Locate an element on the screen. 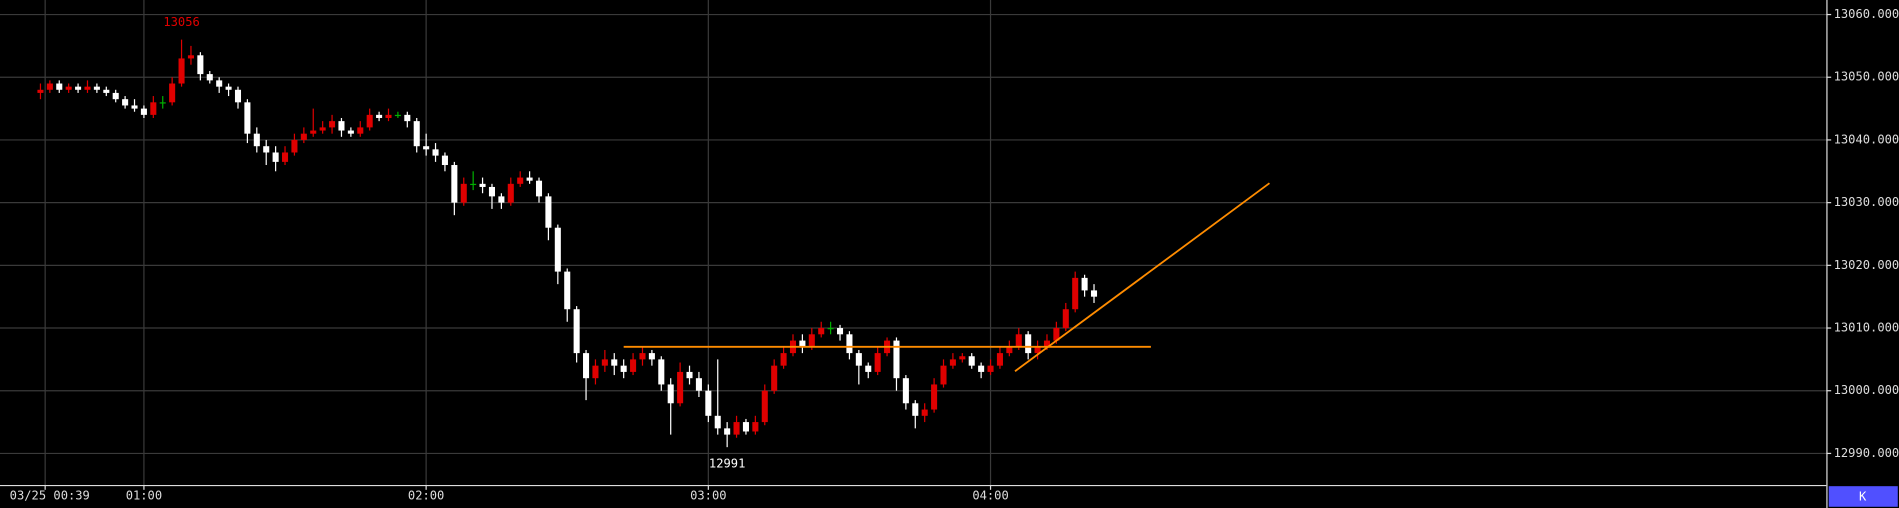 This screenshot has height=508, width=1899. y-tick-label: 13050.000 is located at coordinates (1866, 77).